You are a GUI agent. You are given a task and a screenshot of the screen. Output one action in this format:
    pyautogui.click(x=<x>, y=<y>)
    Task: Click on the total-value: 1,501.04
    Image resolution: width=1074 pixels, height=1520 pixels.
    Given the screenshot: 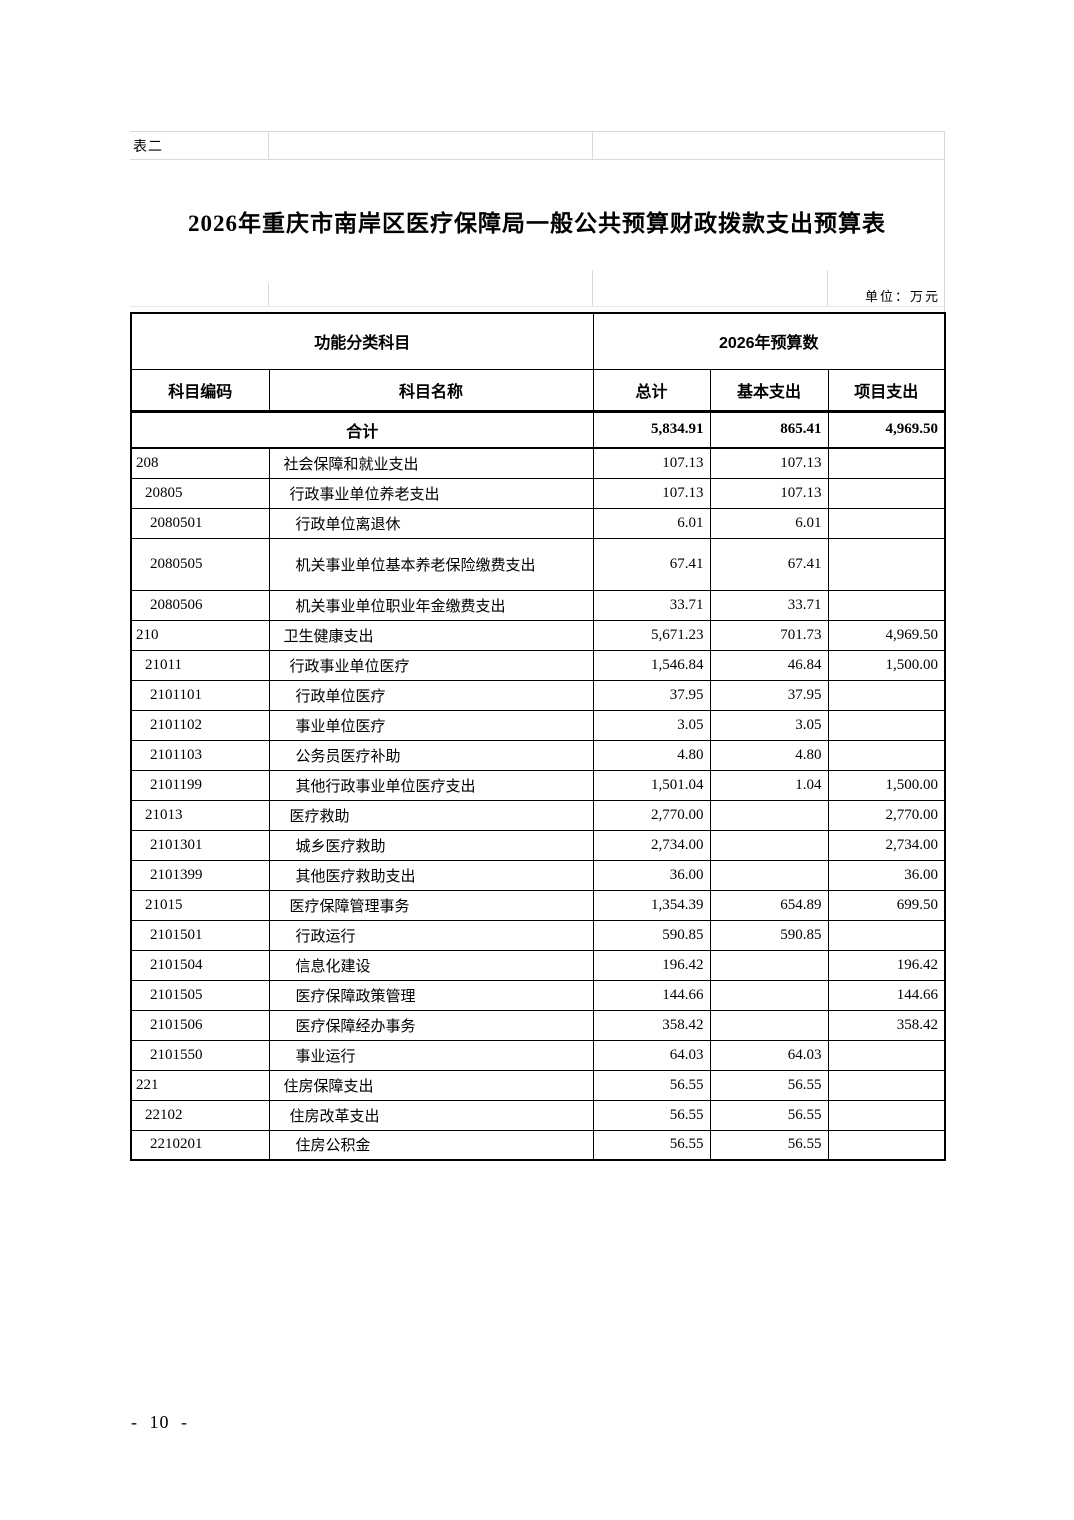 What is the action you would take?
    pyautogui.click(x=651, y=785)
    